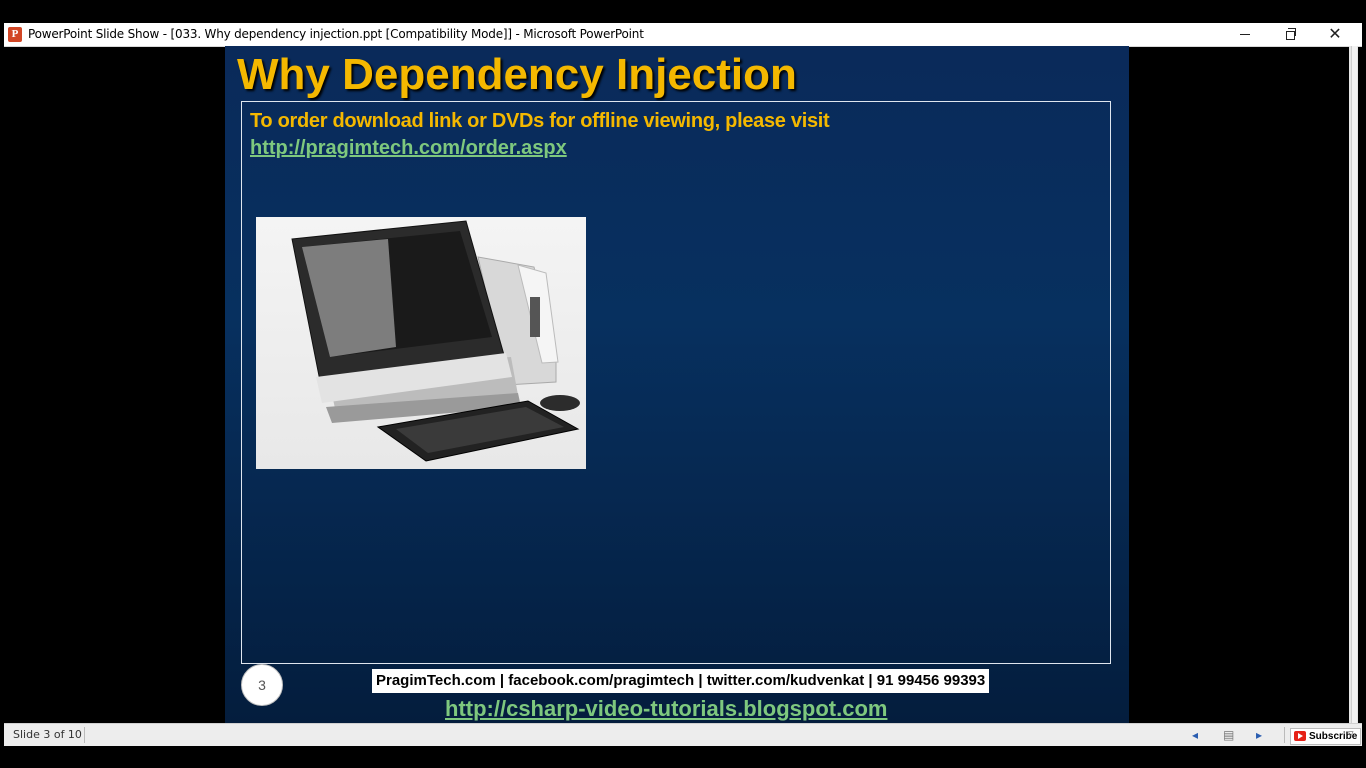 The image size is (1366, 768). Describe the element at coordinates (15, 34) in the screenshot. I see `powerpoint-app-icon: P` at that location.